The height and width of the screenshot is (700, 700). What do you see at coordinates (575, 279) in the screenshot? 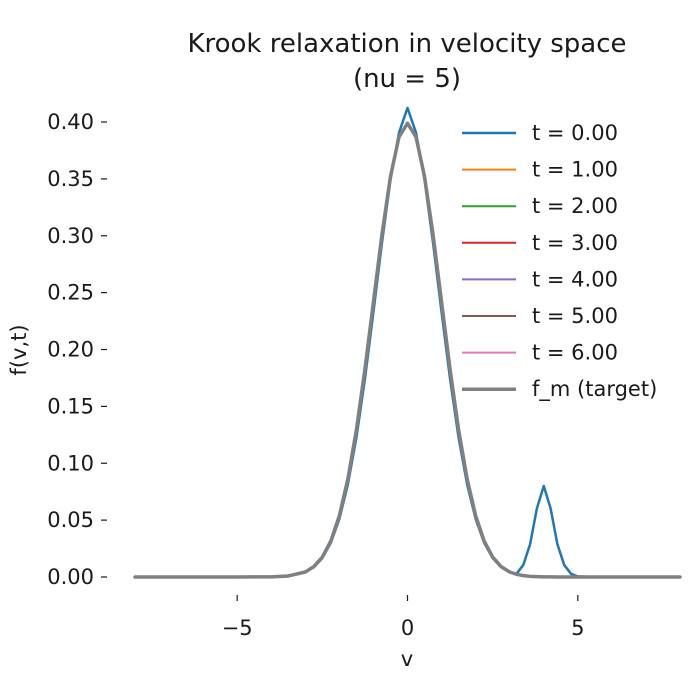
I see `legend-label: t = 4.00` at bounding box center [575, 279].